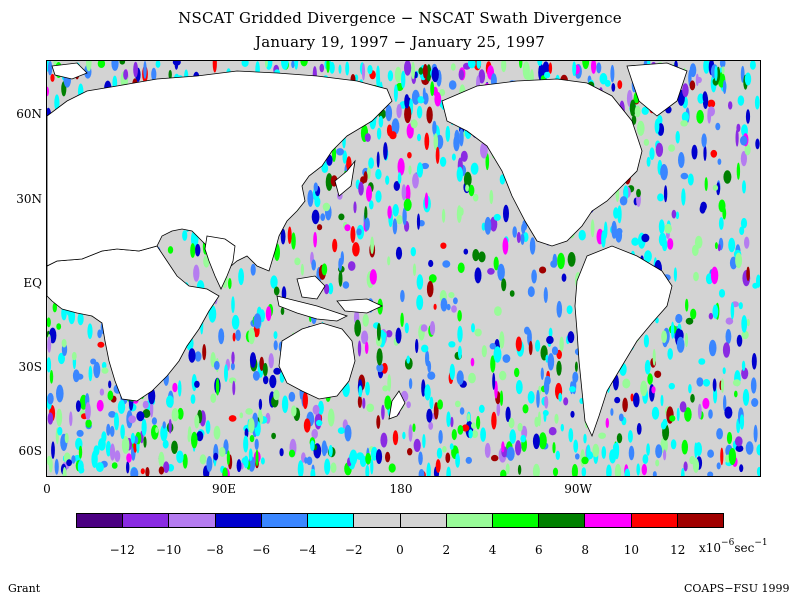 The width and height of the screenshot is (800, 600). What do you see at coordinates (397, 405) in the screenshot?
I see `land-new-zealand` at bounding box center [397, 405].